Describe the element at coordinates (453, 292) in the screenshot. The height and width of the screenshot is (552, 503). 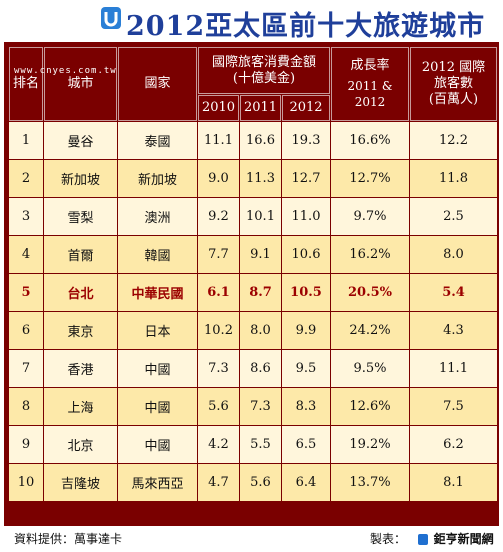
I see `cell-visitors: 5.4` at that location.